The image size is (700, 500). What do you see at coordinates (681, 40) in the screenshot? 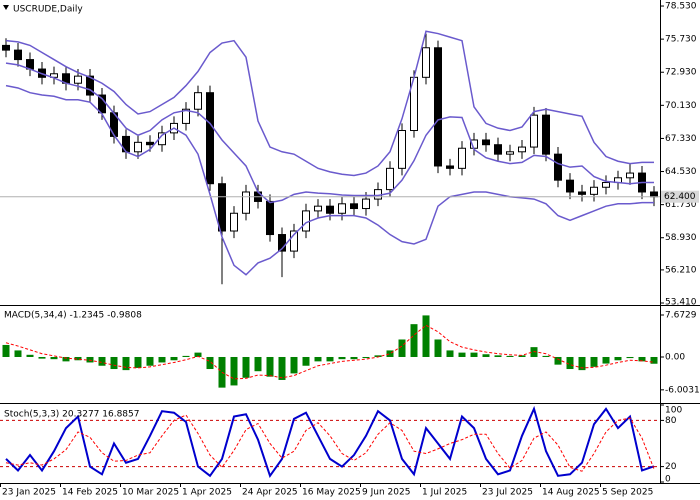
I see `y-tick-label: 75.730` at bounding box center [681, 40].